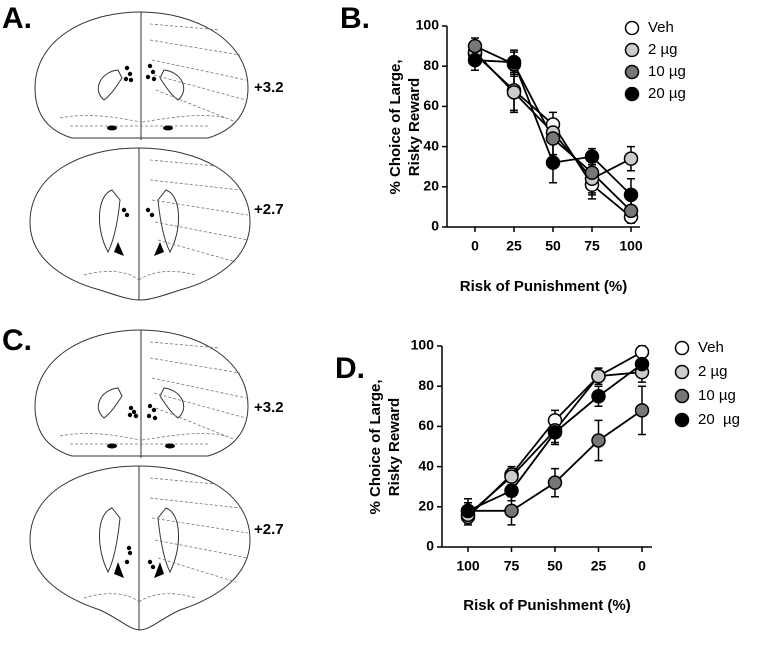 This screenshot has height=645, width=762. What do you see at coordinates (17, 340) in the screenshot?
I see `panel-label: C.` at bounding box center [17, 340].